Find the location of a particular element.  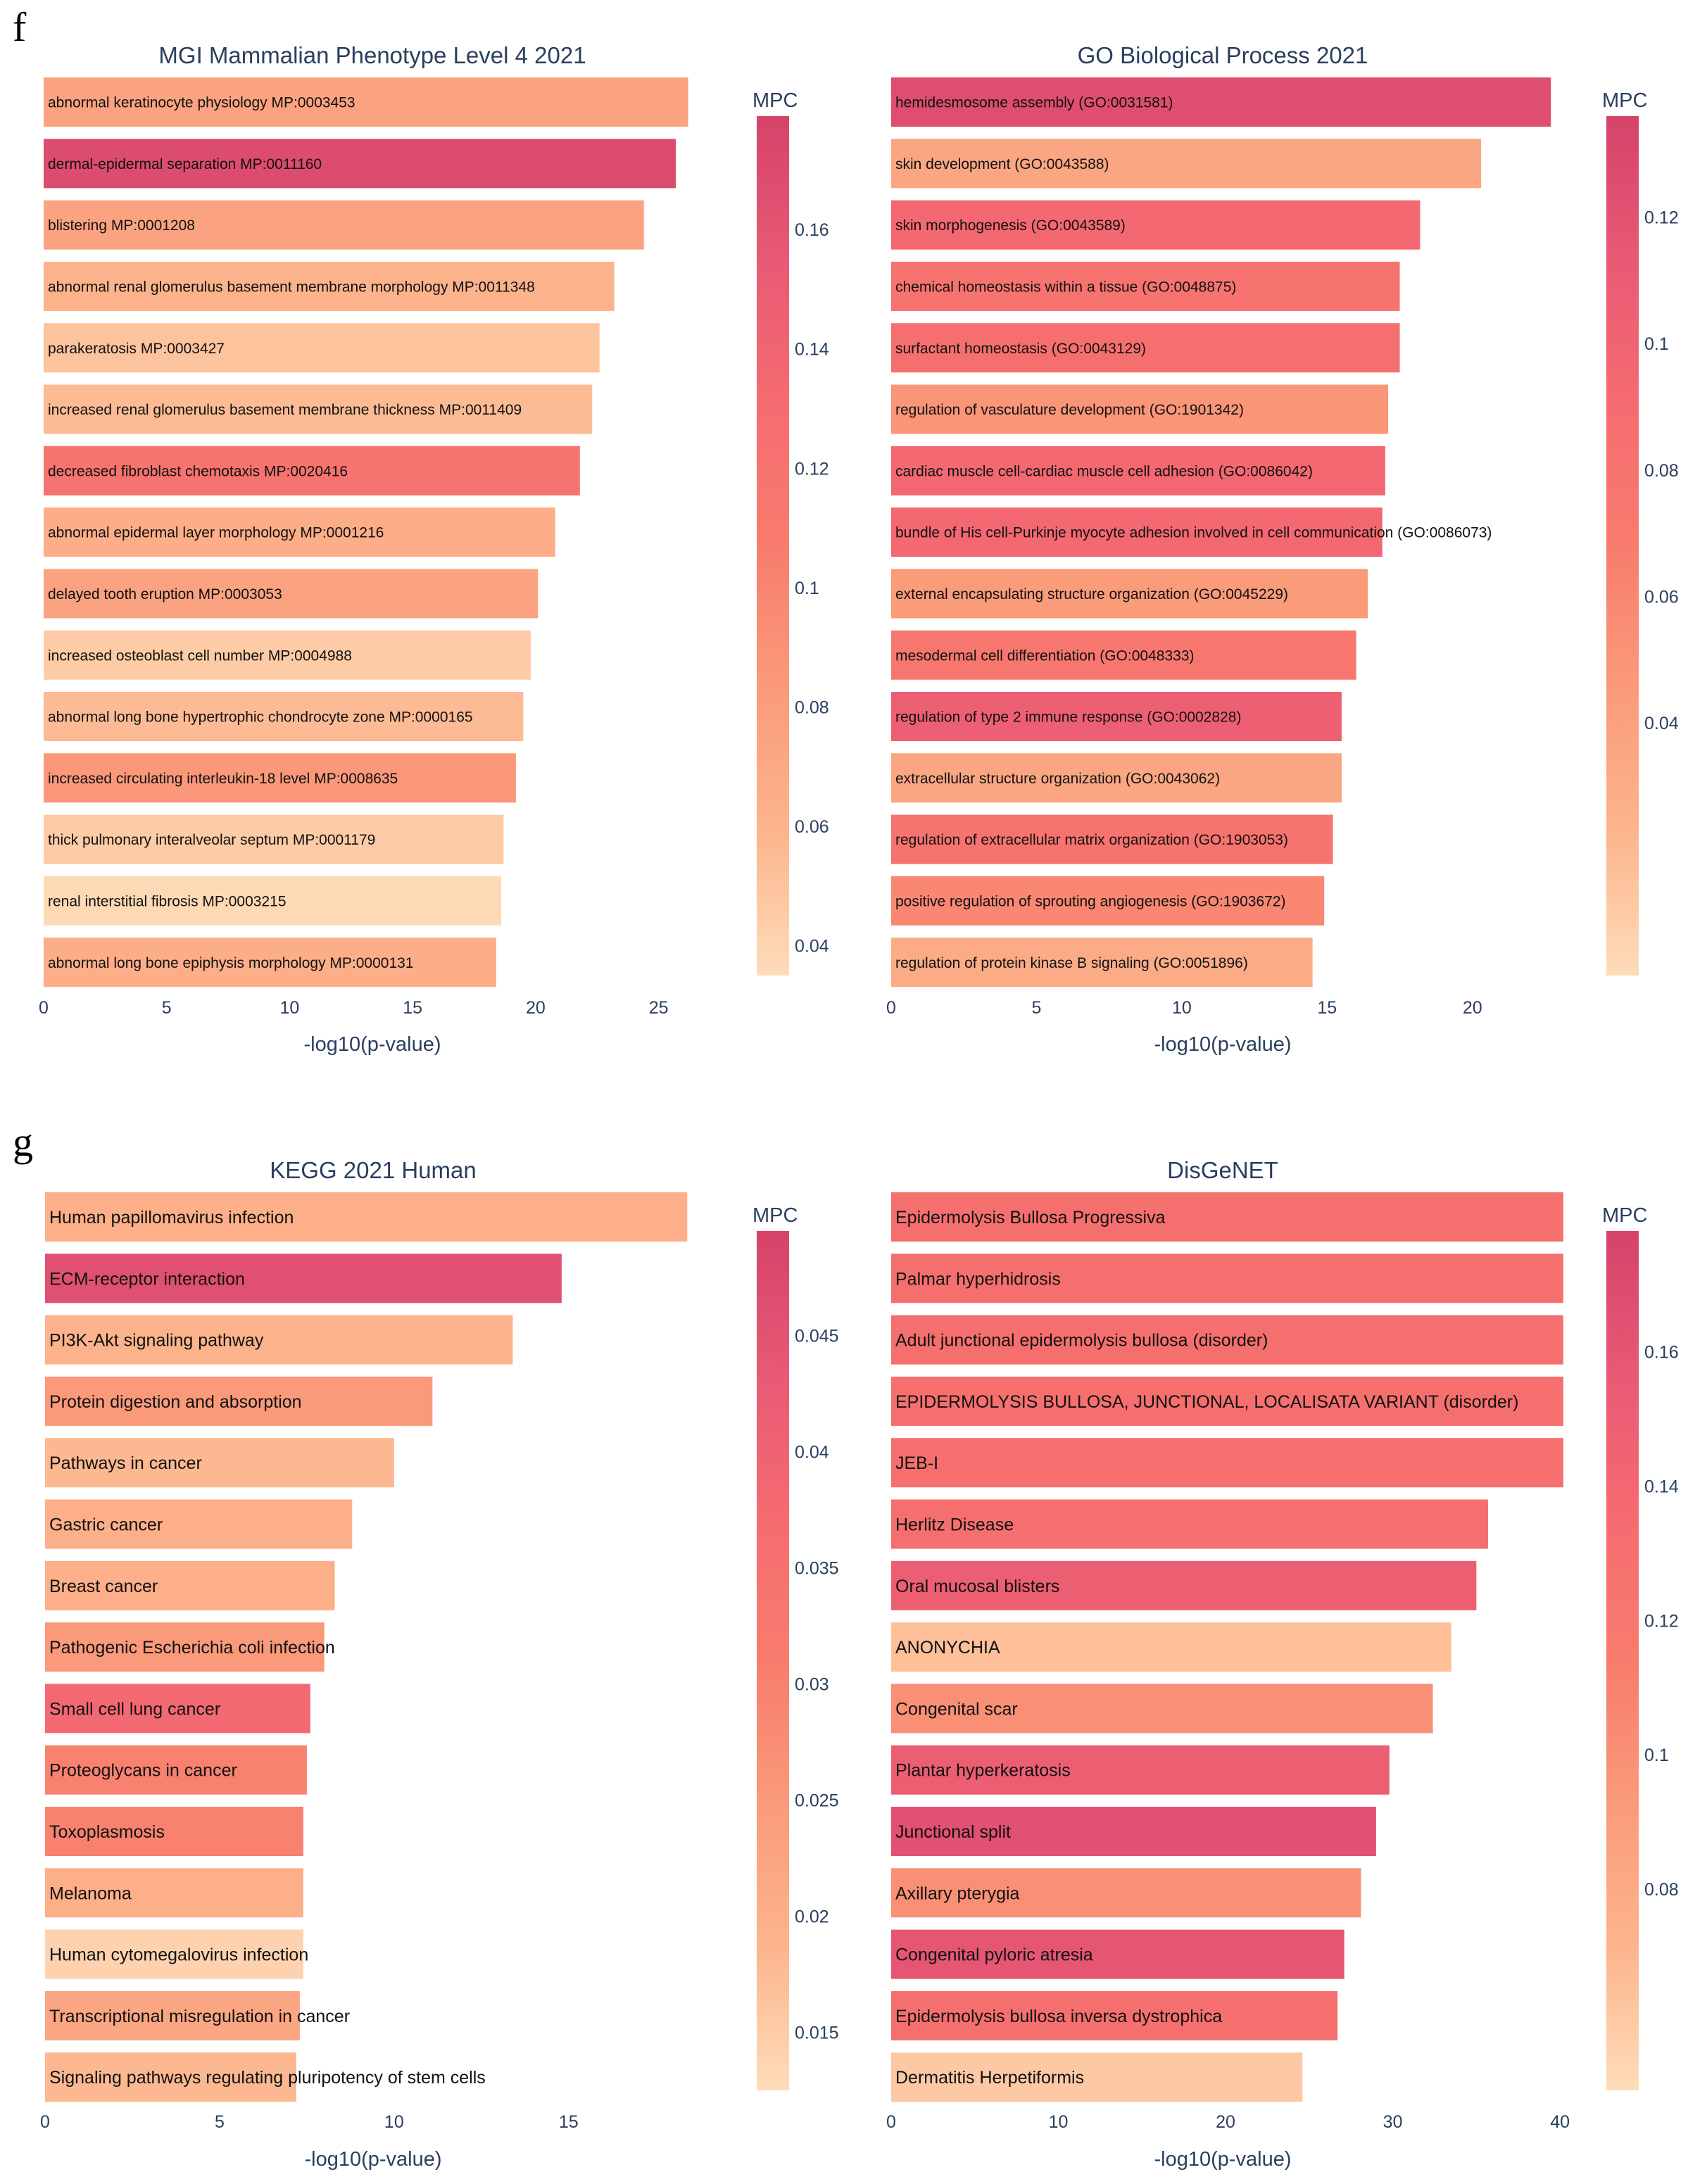

bar-label: Breast cancer is located at coordinates (103, 1587).